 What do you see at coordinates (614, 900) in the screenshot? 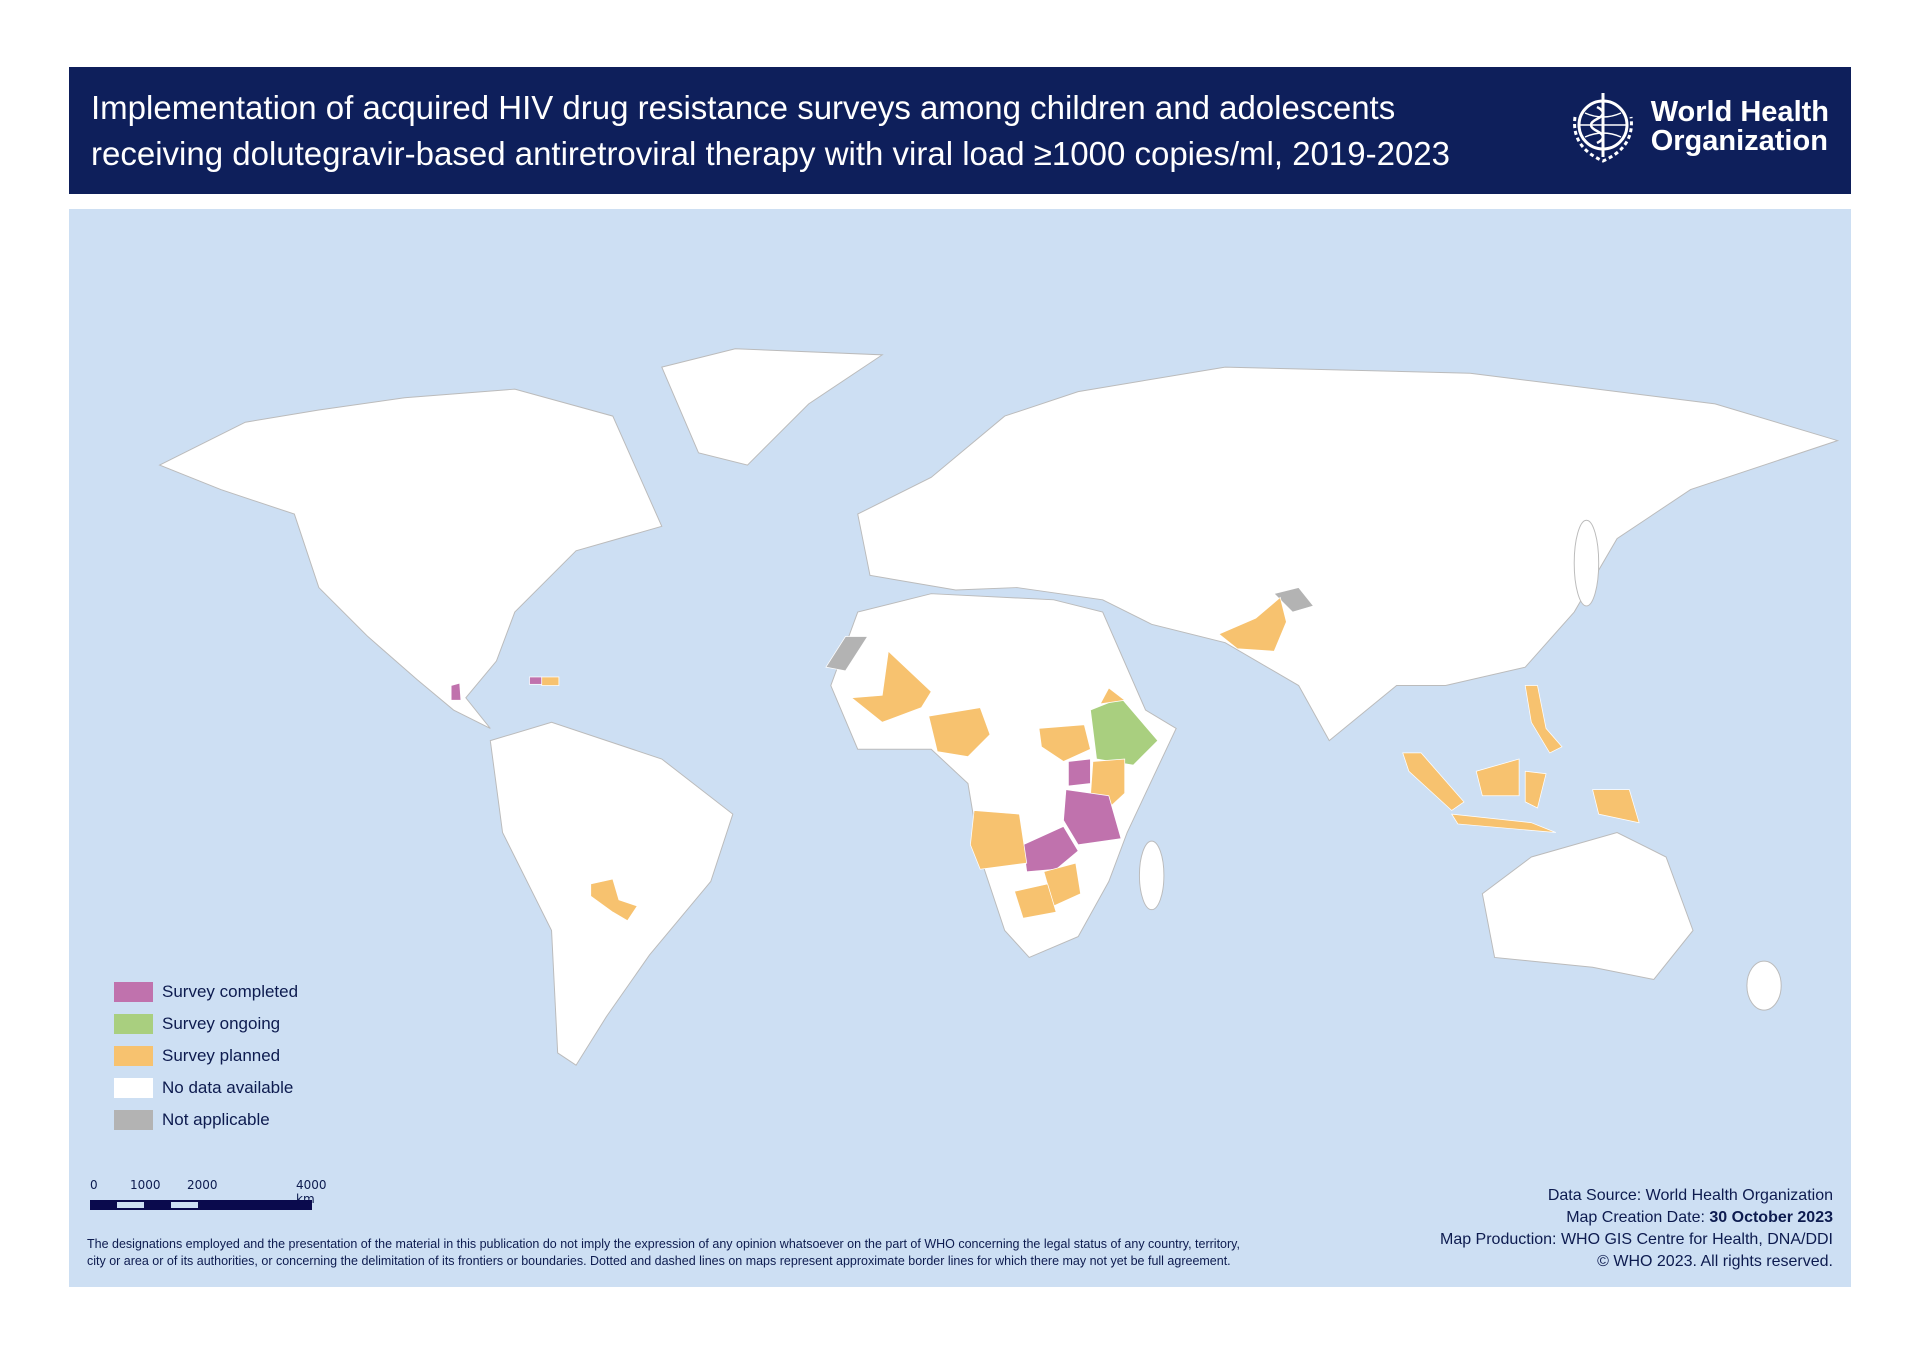
I see `country-paraguay` at bounding box center [614, 900].